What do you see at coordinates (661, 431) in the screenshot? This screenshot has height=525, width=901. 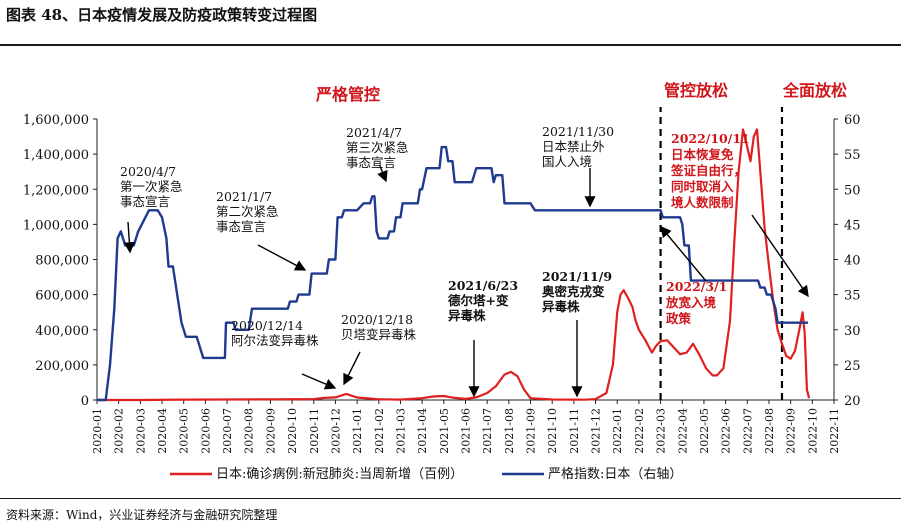 I see `x-axis-tick-label: 2022-03` at bounding box center [661, 431].